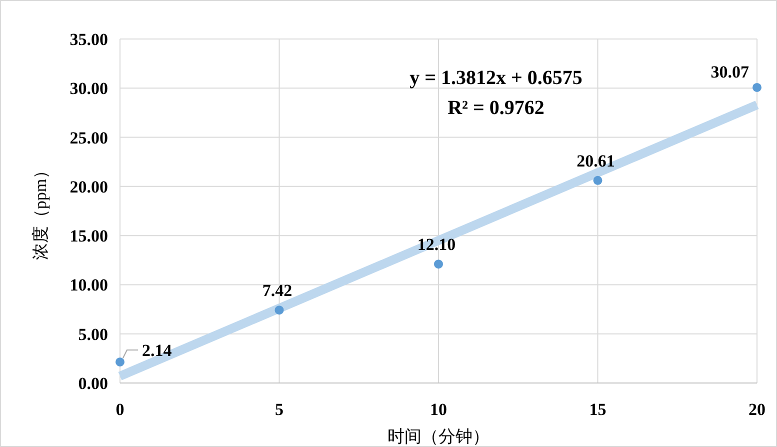 The image size is (777, 447). What do you see at coordinates (89, 186) in the screenshot?
I see `y-tick-label: 20.00` at bounding box center [89, 186].